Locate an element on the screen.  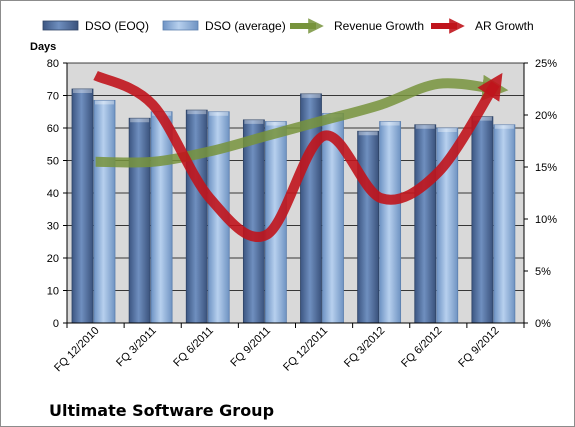
x-tick-label: FQ 3/2012 is located at coordinates (364, 347).